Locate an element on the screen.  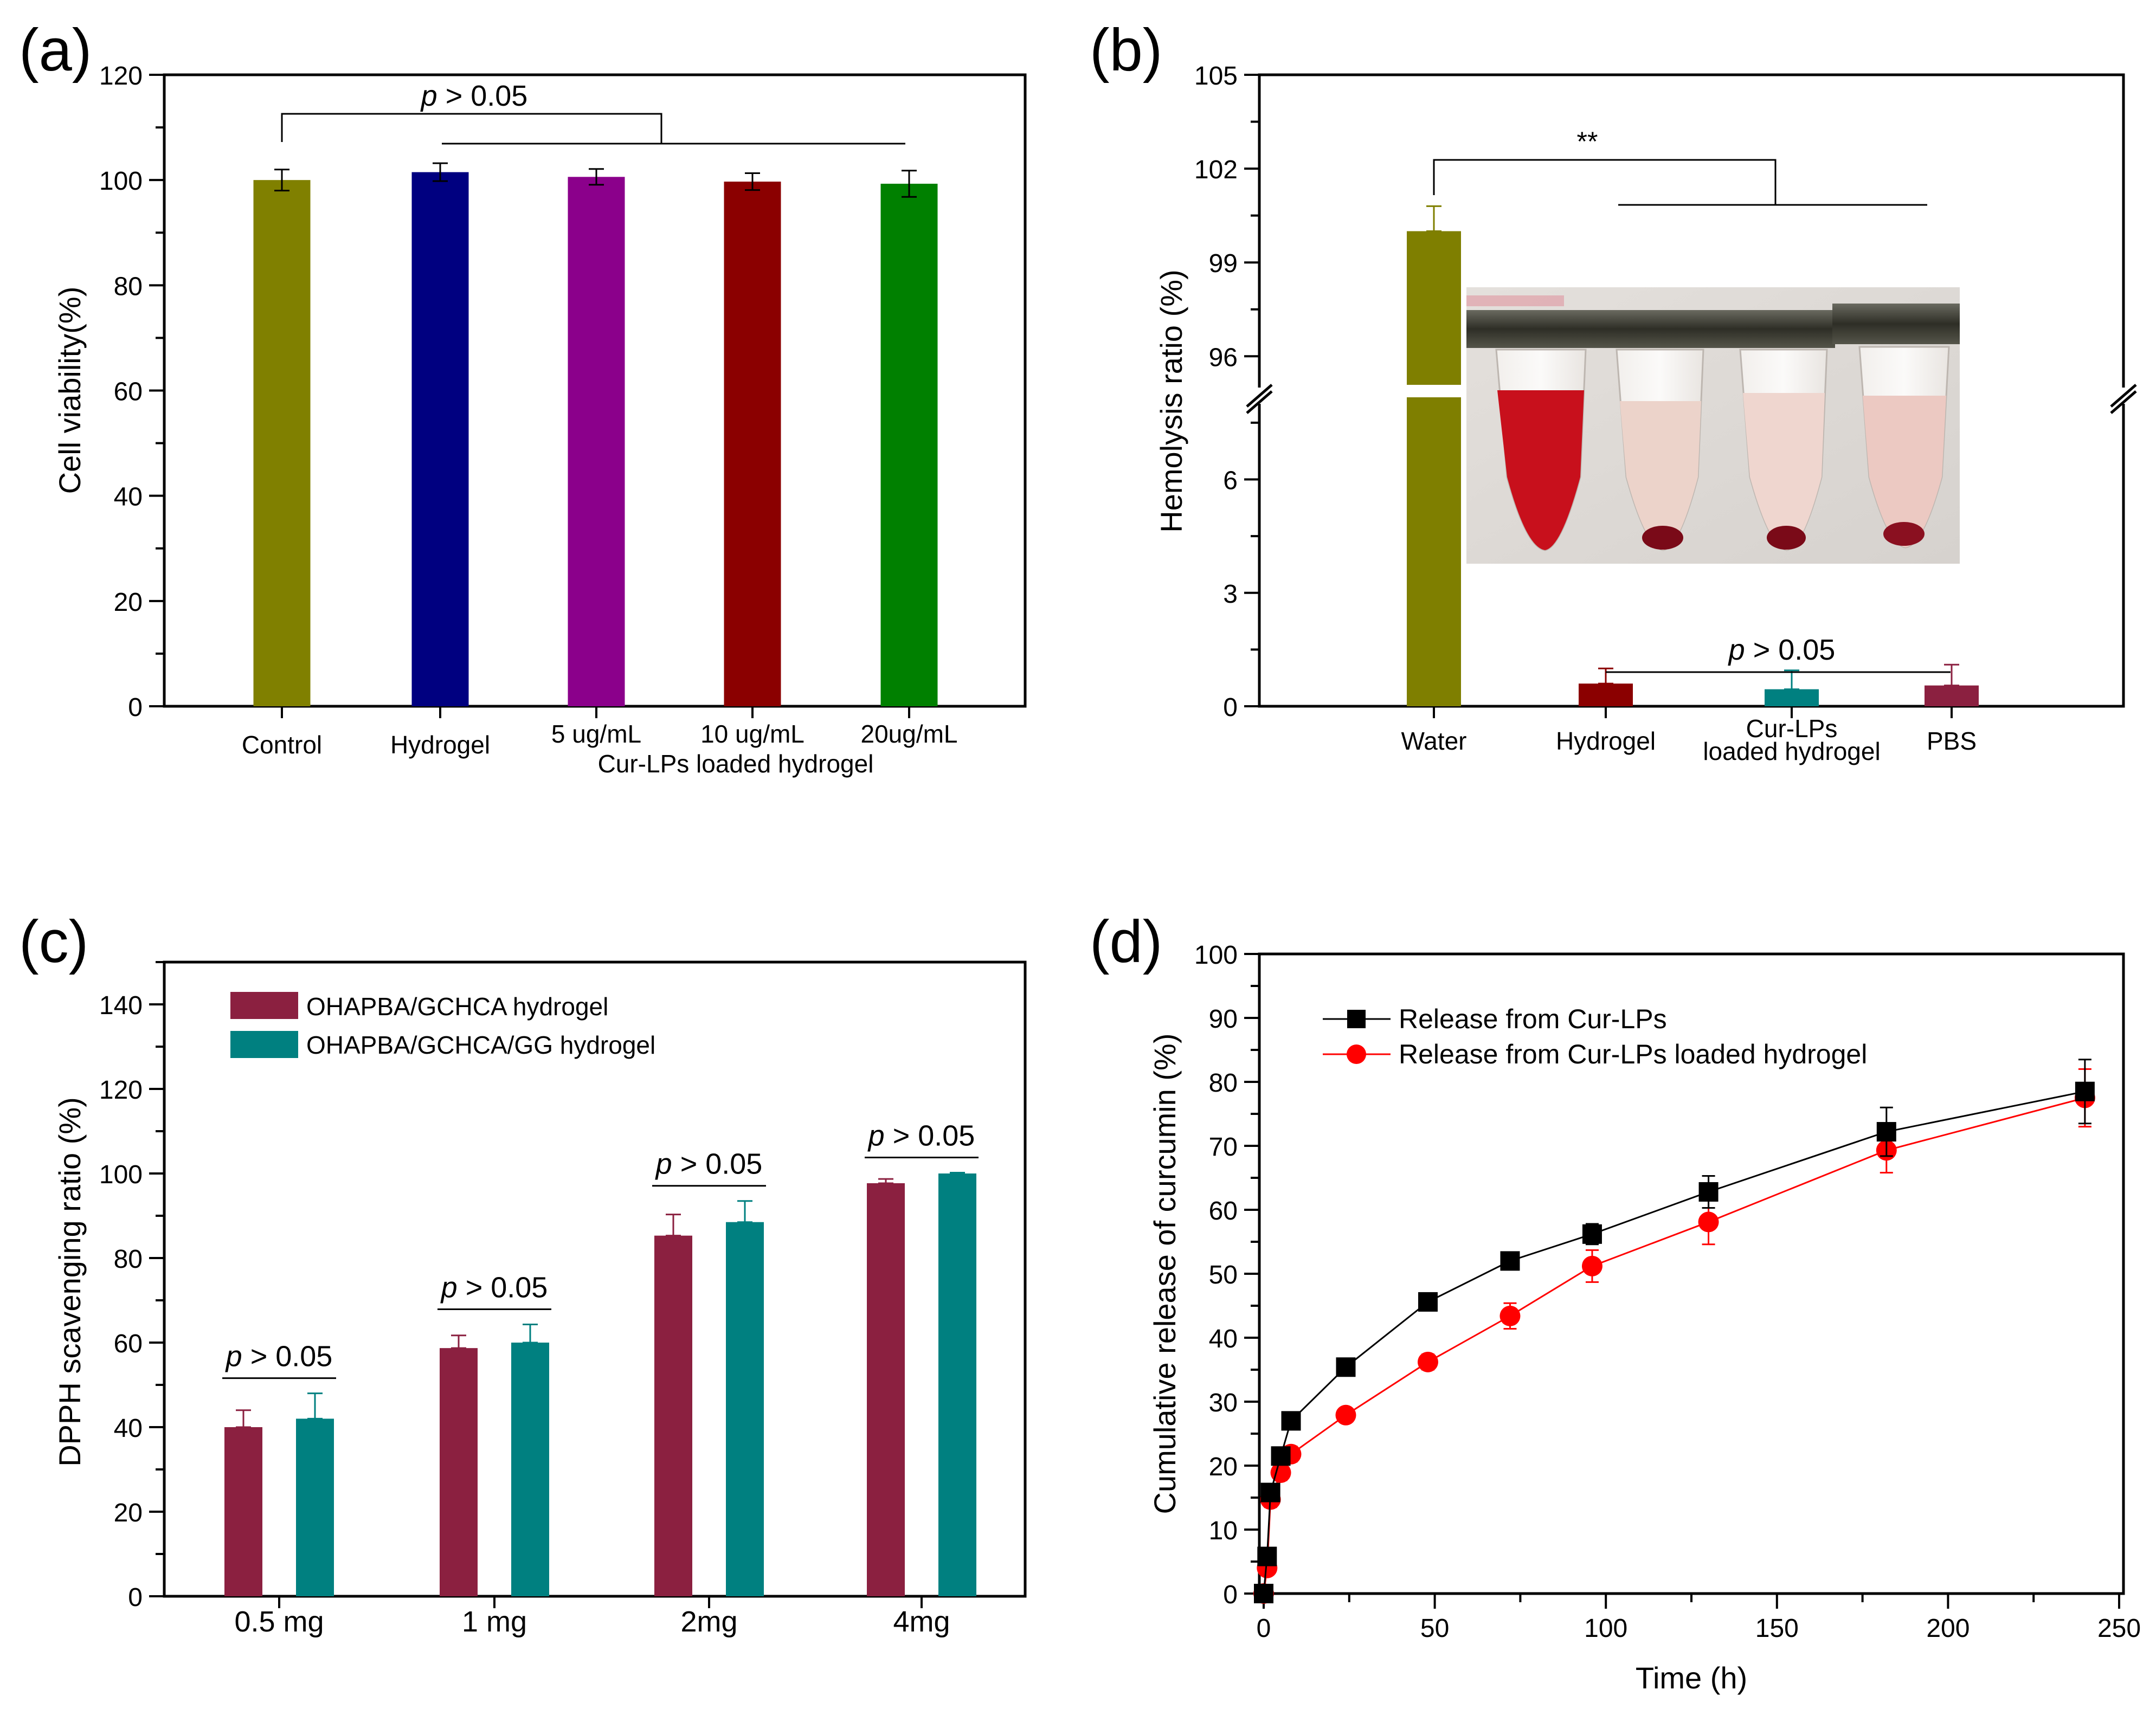
y-axis-d: 0 10 20 30 40 50 60 70 80 90 100 is located at coordinates (1226, 1275).